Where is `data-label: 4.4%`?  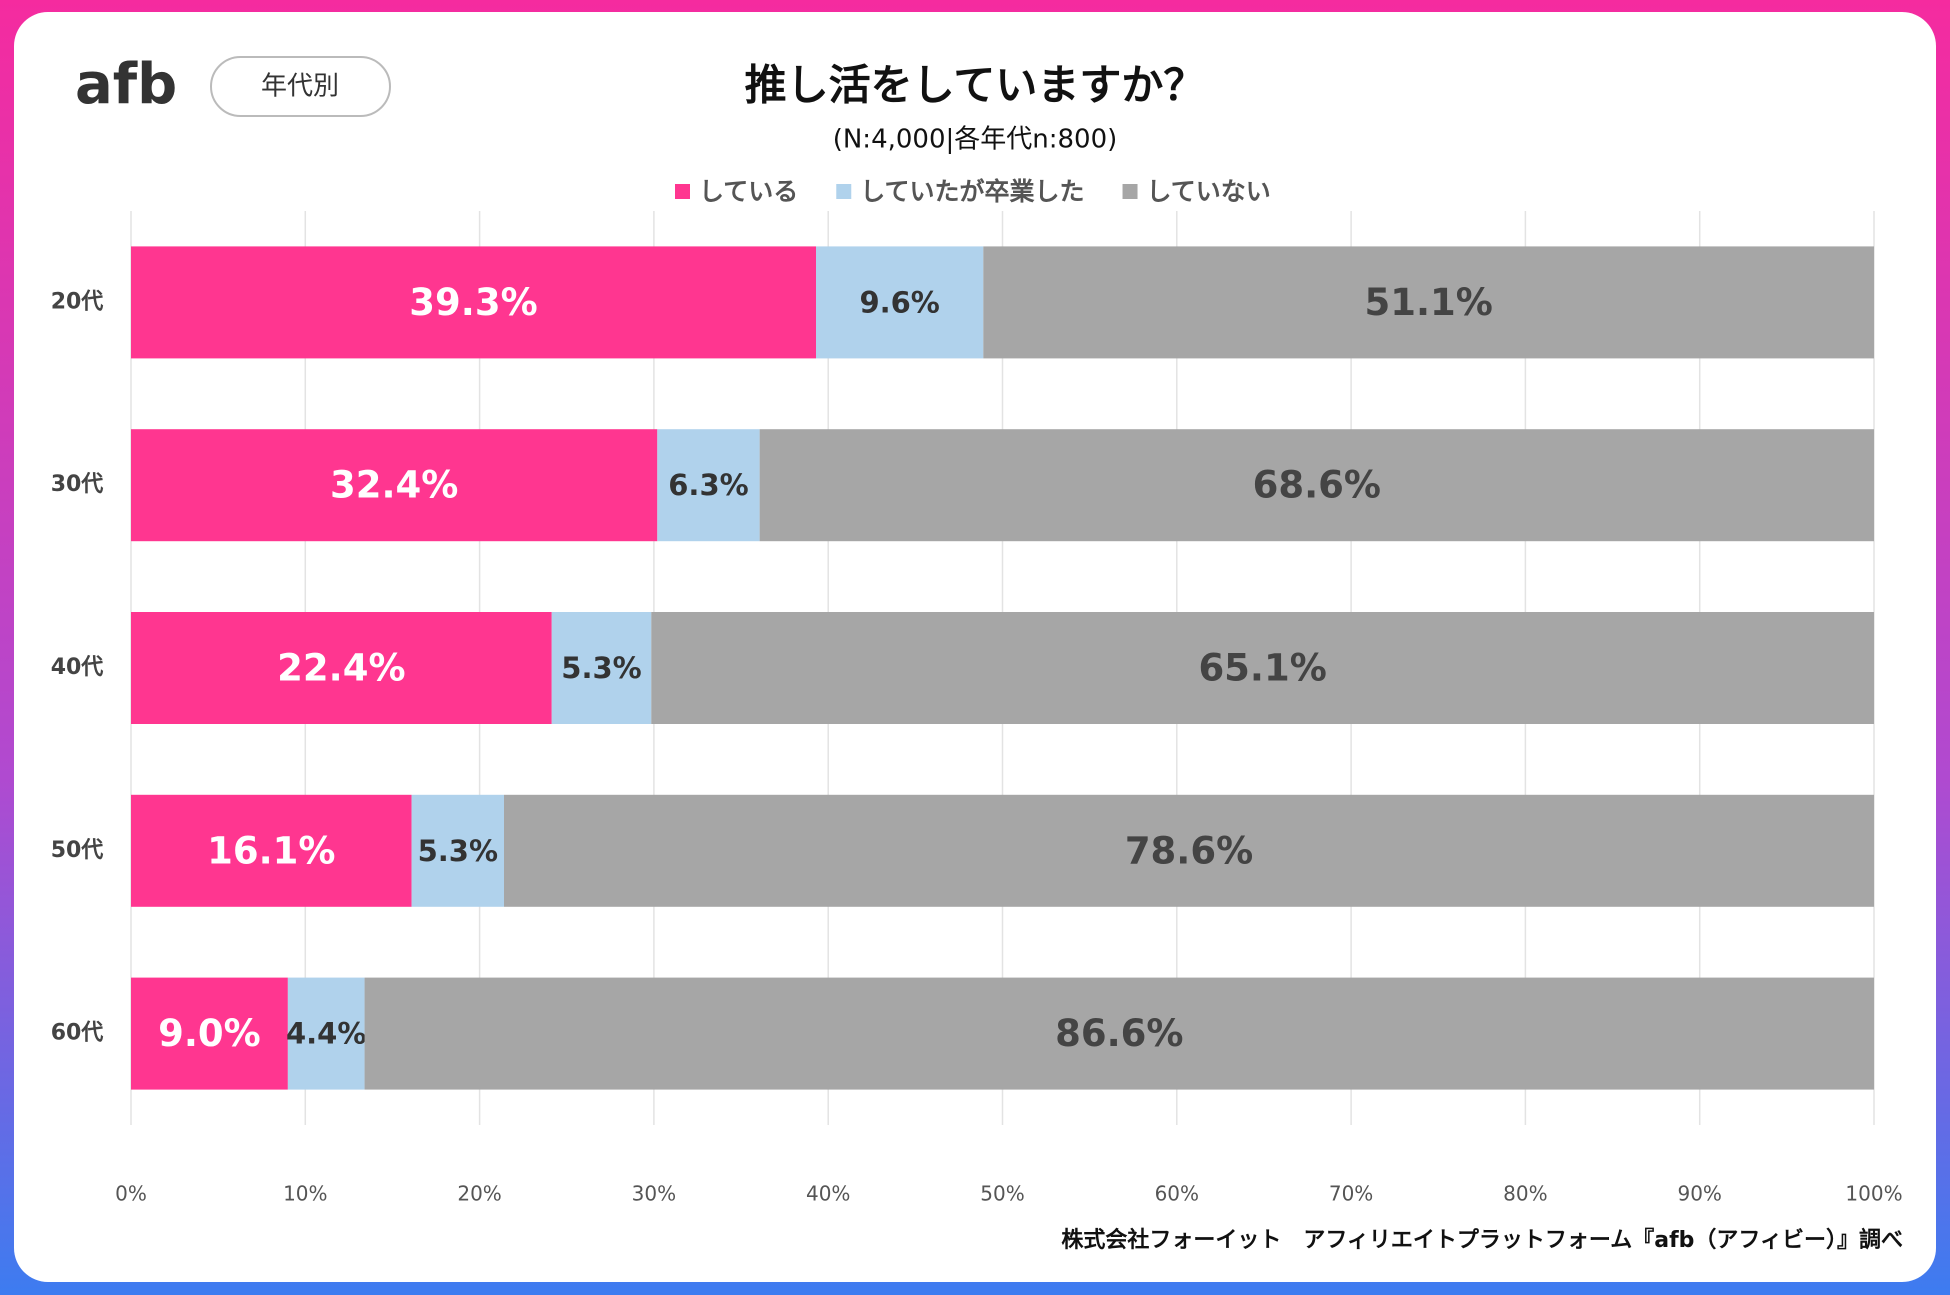
data-label: 4.4% is located at coordinates (326, 1034).